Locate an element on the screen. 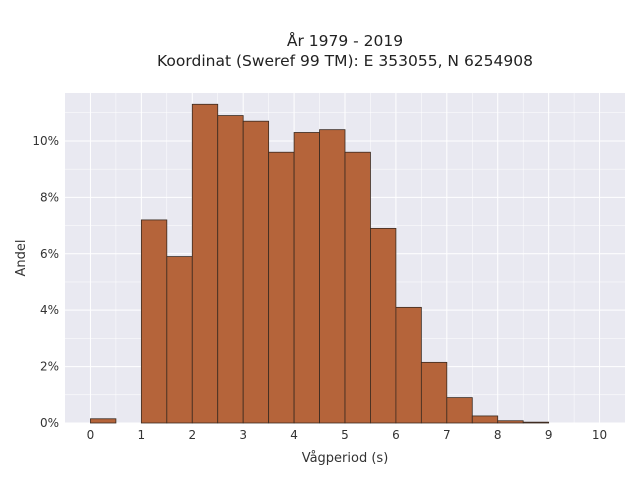 This screenshot has height=480, width=640. y-axis-ticks: 0% 2% 4% 6% 8% 10% is located at coordinates (45, 282).